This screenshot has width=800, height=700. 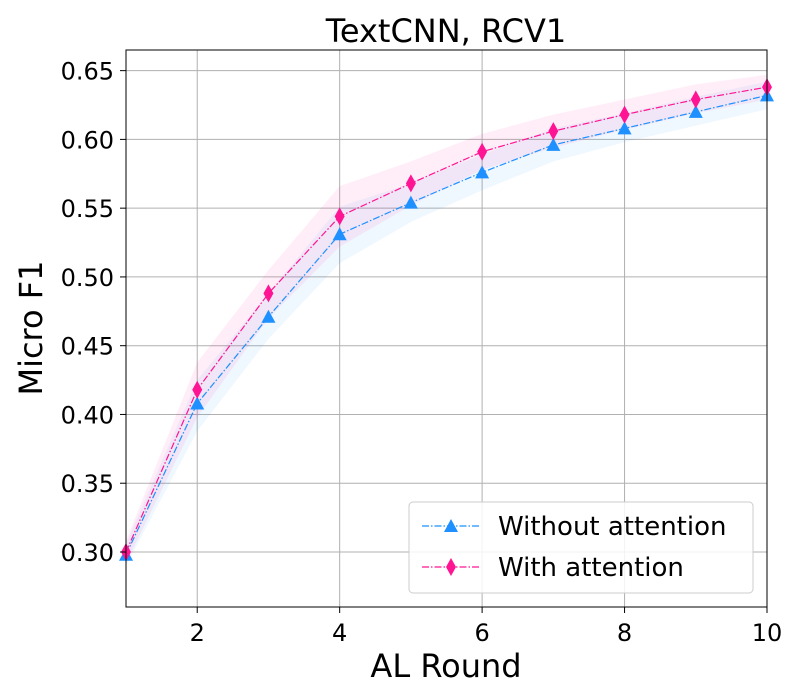 What do you see at coordinates (624, 633) in the screenshot?
I see `x-tick-label: 8` at bounding box center [624, 633].